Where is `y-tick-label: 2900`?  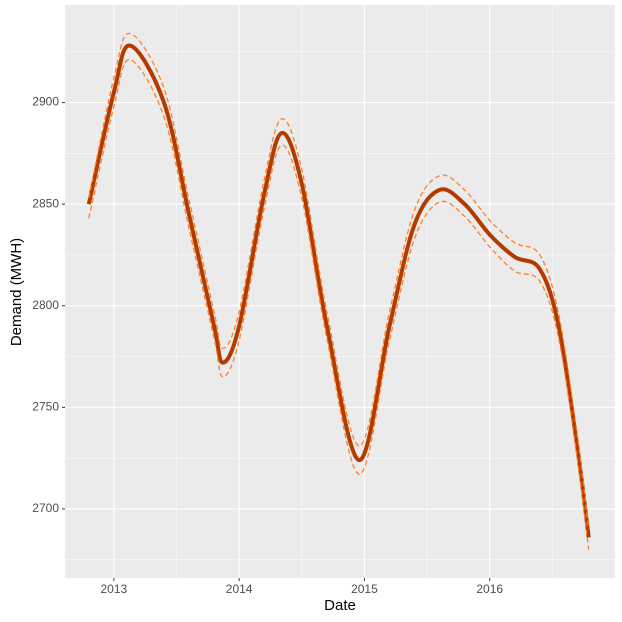 y-tick-label: 2900 is located at coordinates (45, 102).